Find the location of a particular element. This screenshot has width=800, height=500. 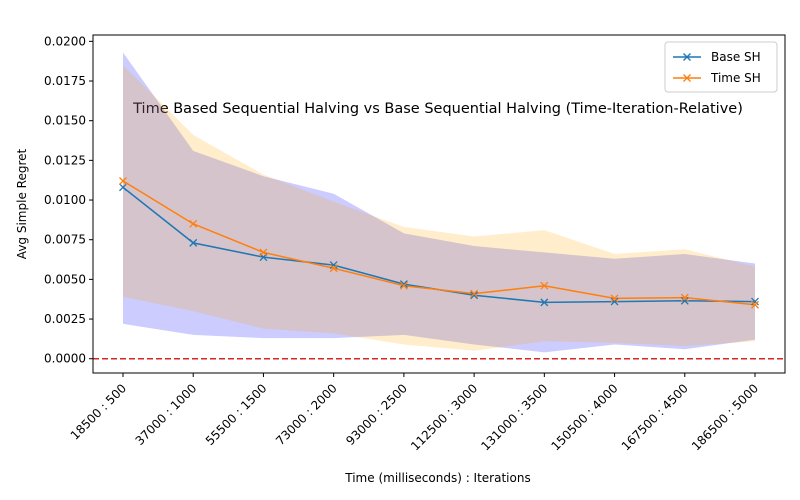

y-tick-label: 0.0075 is located at coordinates (65, 240).